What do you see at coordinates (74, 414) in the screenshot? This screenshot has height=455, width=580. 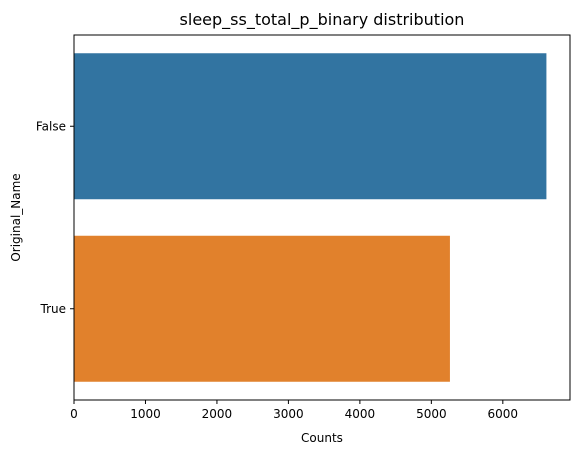 I see `x-tick-label: 0` at bounding box center [74, 414].